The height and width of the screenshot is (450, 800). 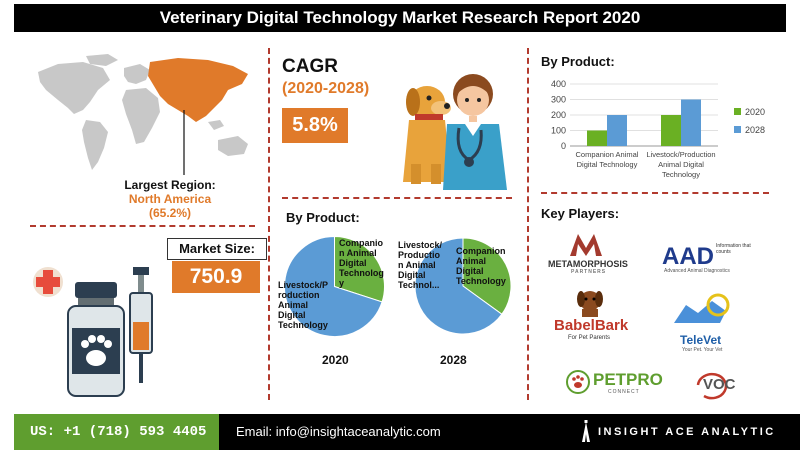 I want to click on region-label: Largest Region:, so click(x=170, y=185).